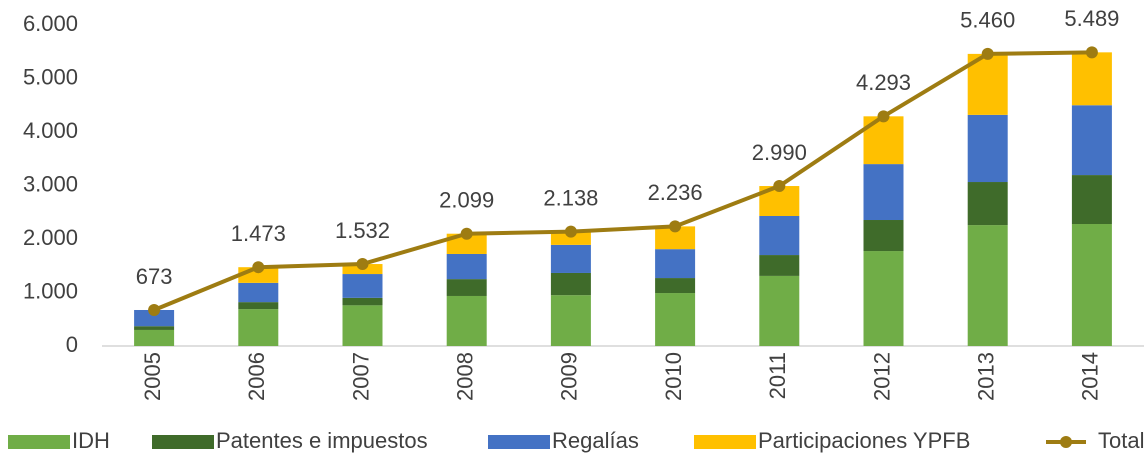  Describe the element at coordinates (256, 376) in the screenshot. I see `x-tick-label: 2006` at that location.